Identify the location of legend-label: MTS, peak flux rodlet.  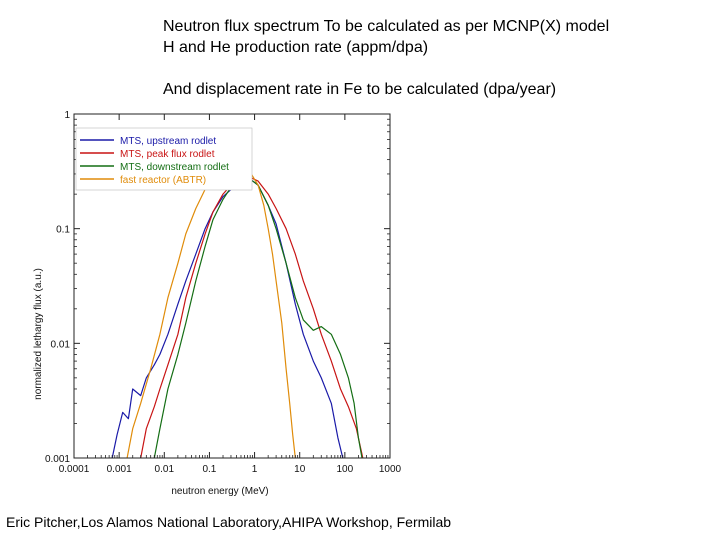
(167, 154).